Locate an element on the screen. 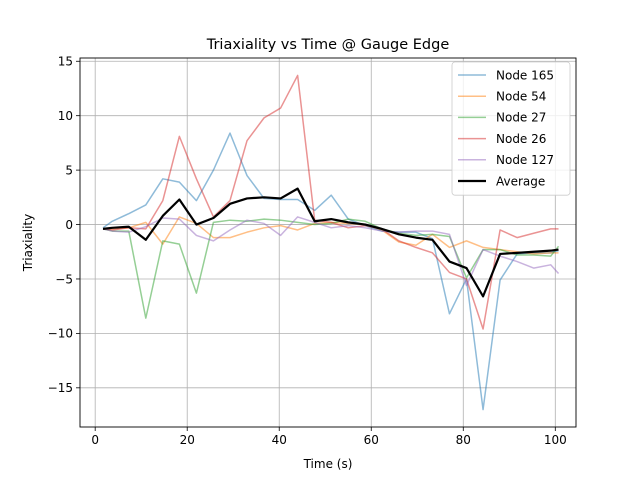 The height and width of the screenshot is (484, 640). x-tick-label: 60 is located at coordinates (371, 440).